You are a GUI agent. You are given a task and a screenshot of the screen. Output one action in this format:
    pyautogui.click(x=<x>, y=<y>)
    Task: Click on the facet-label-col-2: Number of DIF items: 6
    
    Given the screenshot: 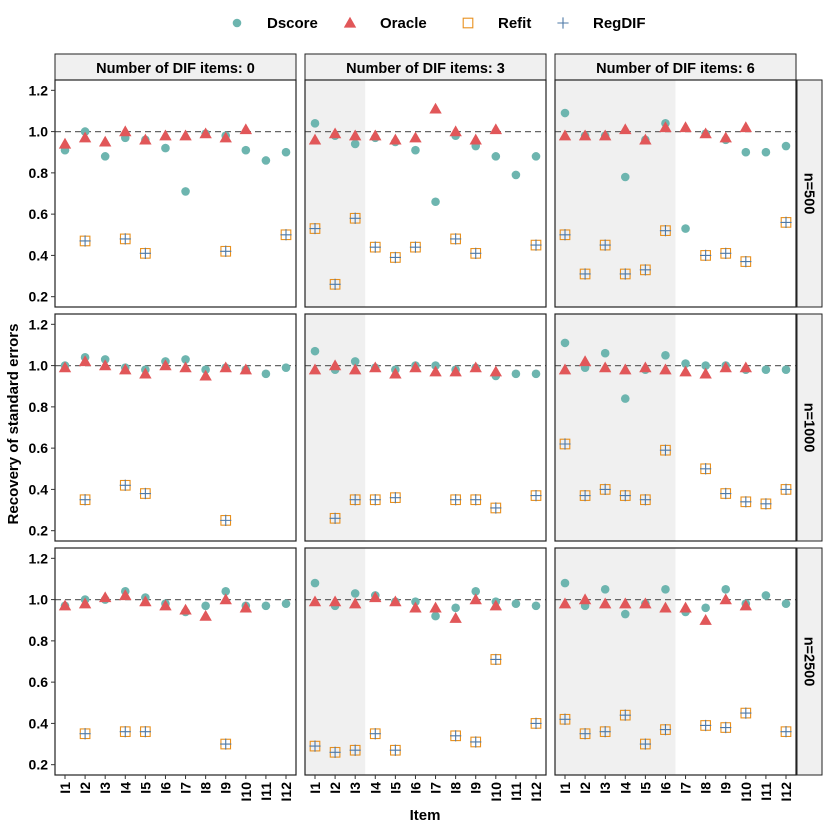 What is the action you would take?
    pyautogui.click(x=675, y=69)
    